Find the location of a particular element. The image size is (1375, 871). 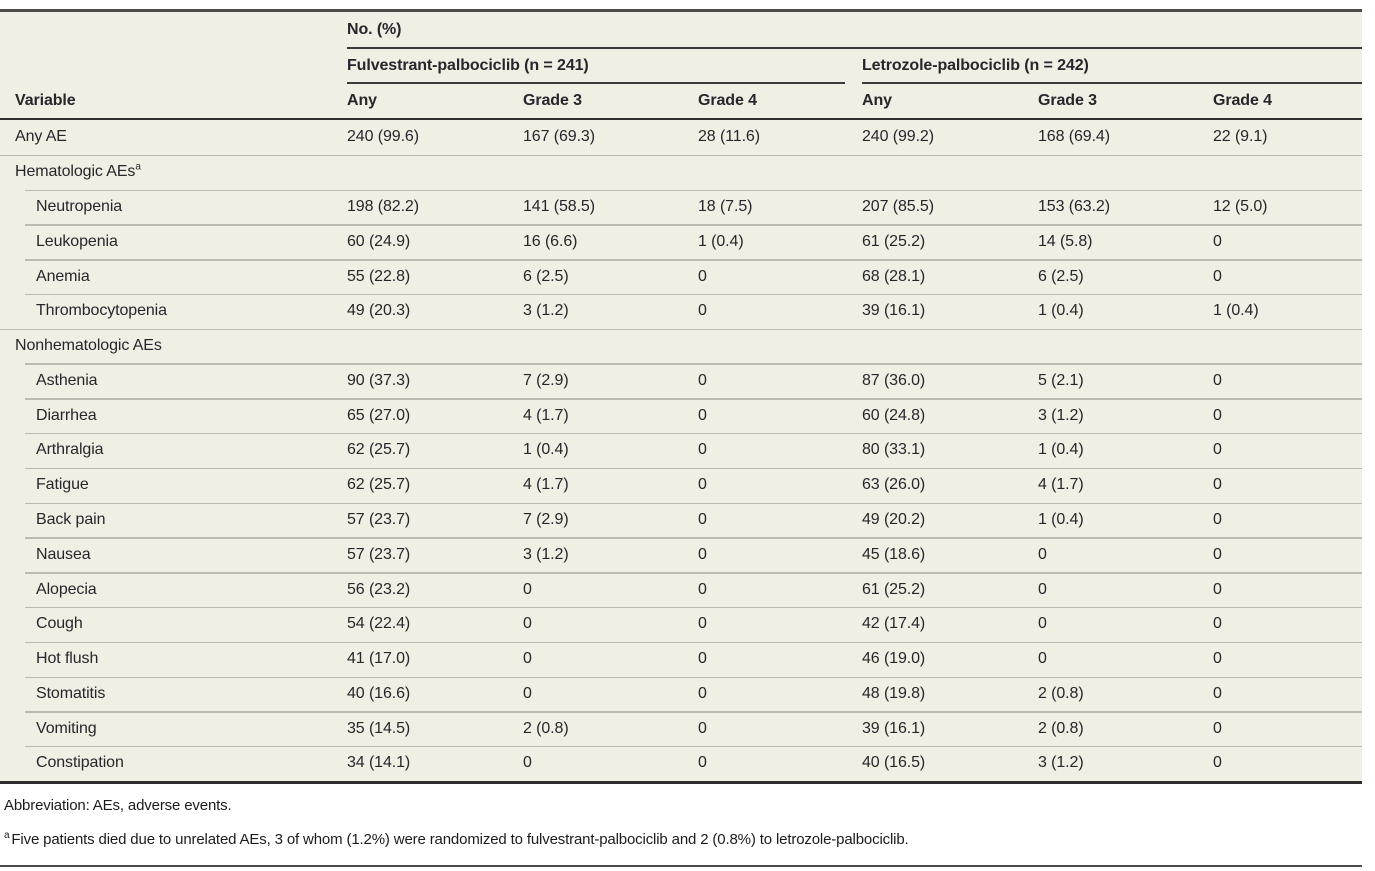

value-cell: 22 (9.1) is located at coordinates (1240, 137).